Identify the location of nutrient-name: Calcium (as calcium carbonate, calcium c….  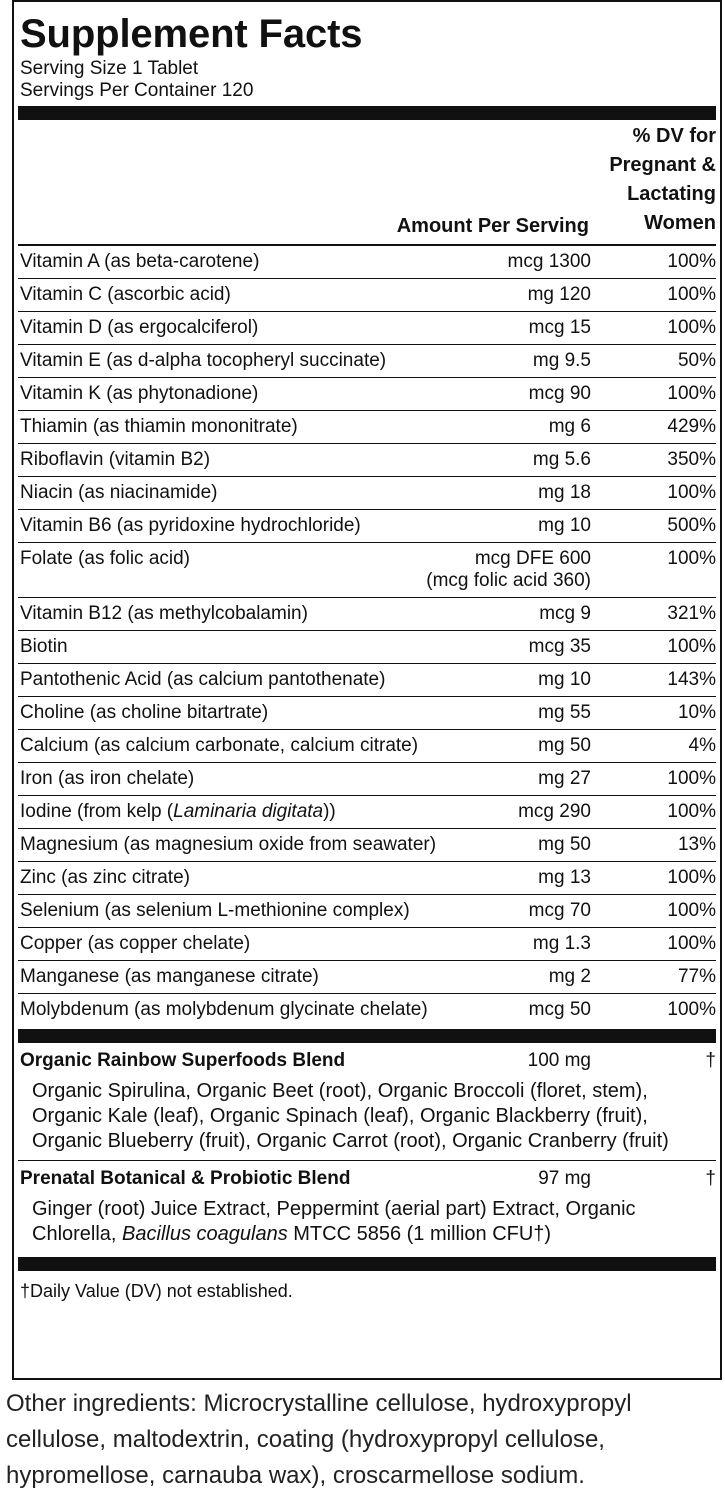
(219, 745).